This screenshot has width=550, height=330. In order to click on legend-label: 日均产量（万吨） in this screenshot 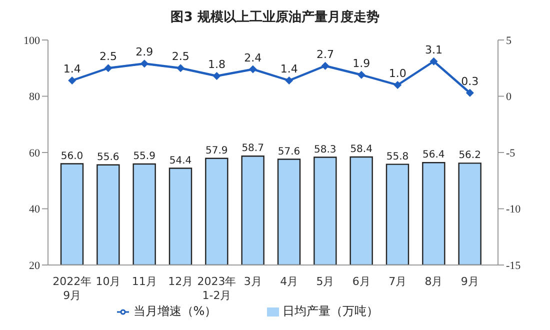, I will do `click(330, 311)`.